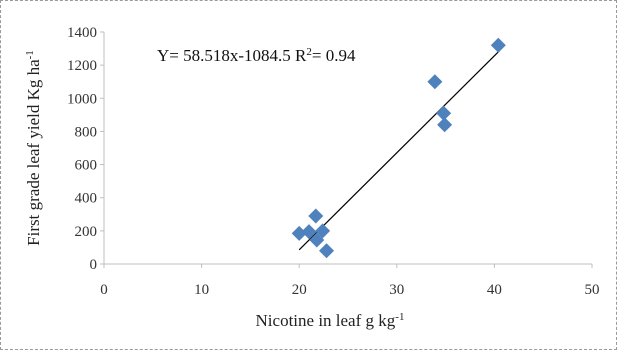 Image resolution: width=617 pixels, height=350 pixels. What do you see at coordinates (94, 265) in the screenshot?
I see `y-tick-label: 0` at bounding box center [94, 265].